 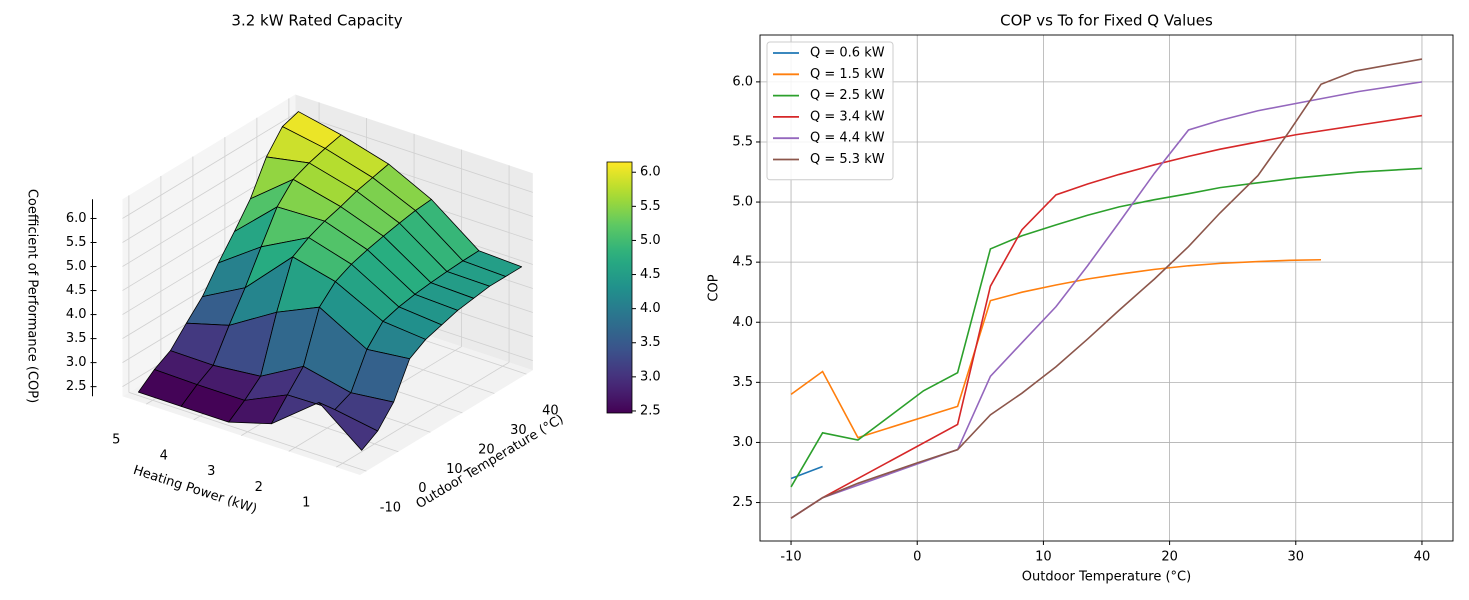 What do you see at coordinates (742, 81) in the screenshot?
I see `y-tick-label: 6.0` at bounding box center [742, 81].